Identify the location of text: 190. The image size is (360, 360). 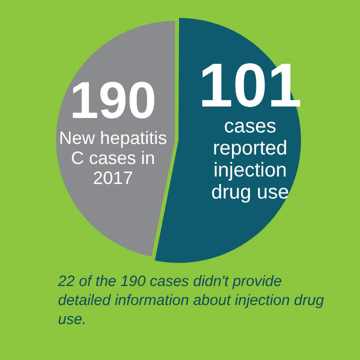
(113, 101).